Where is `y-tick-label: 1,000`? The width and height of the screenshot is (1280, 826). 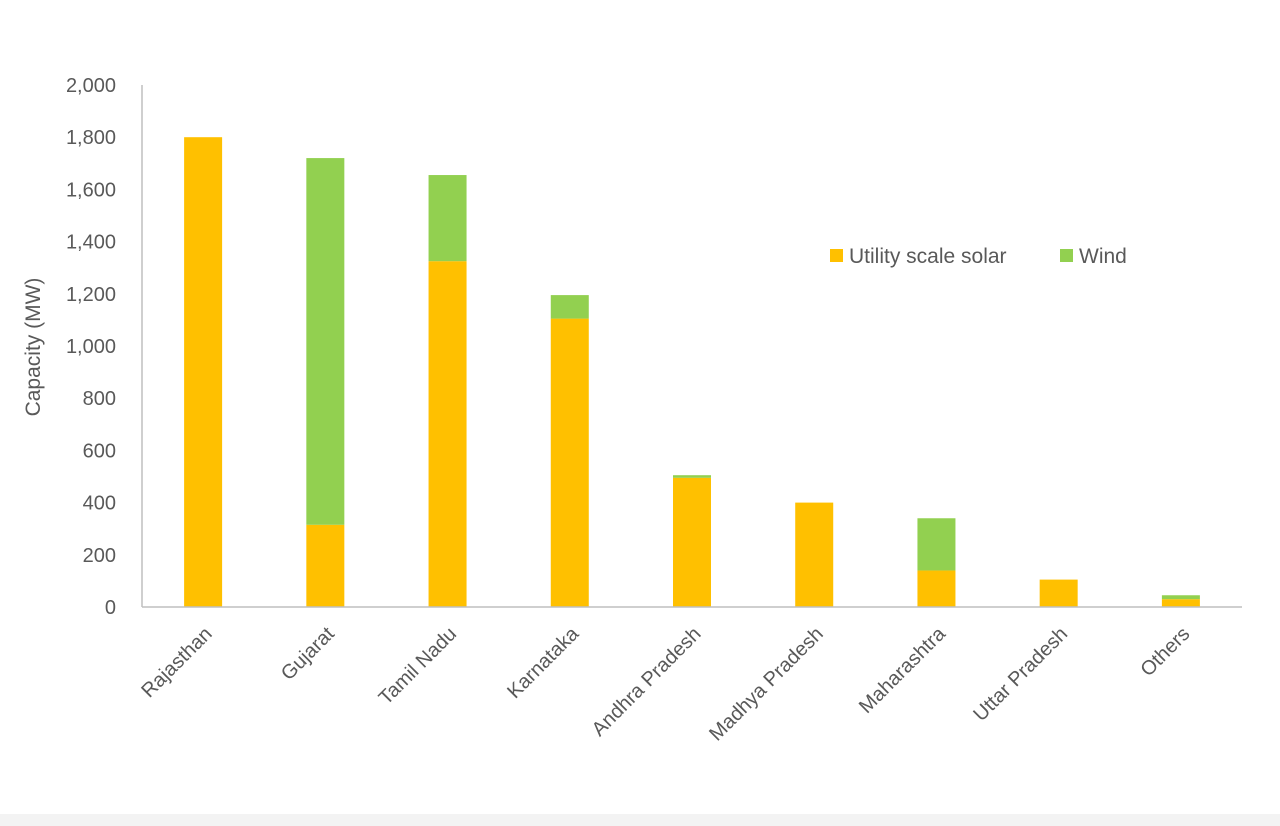 y-tick-label: 1,000 is located at coordinates (91, 347).